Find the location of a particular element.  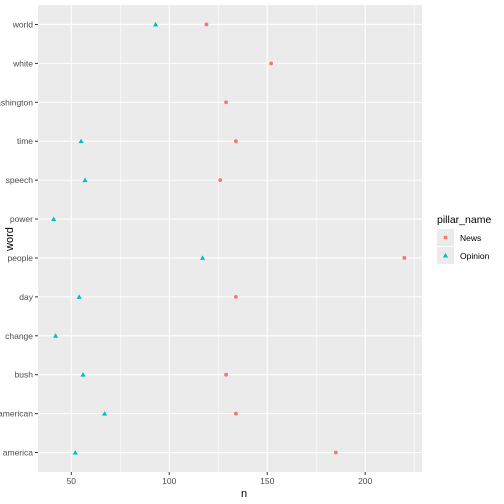

legend-symbol-opinion is located at coordinates (445, 255).